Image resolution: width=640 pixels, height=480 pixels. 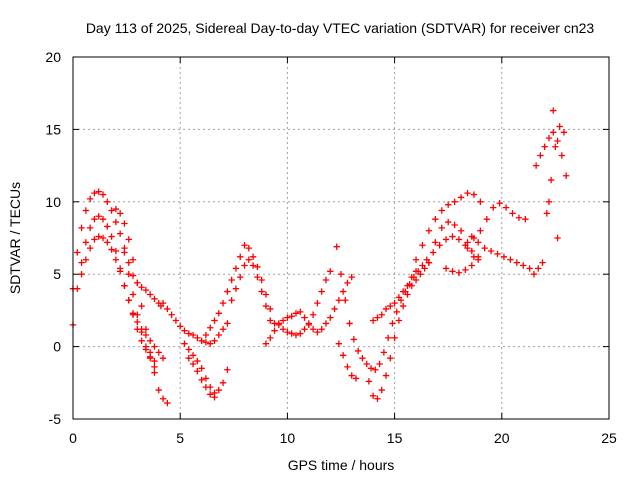 I want to click on y-tick-label: 10, so click(x=53, y=202).